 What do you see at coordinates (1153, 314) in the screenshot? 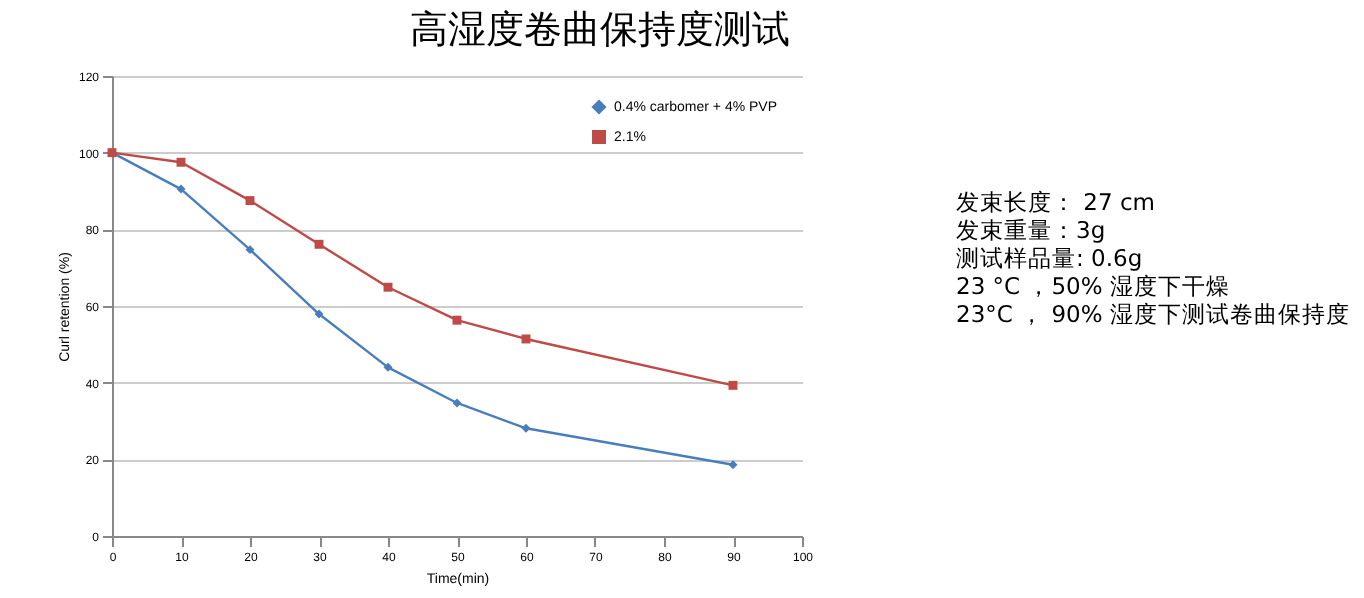
I see `text: 23°C ， 90% 湿度下测试卷曲保持度` at bounding box center [1153, 314].